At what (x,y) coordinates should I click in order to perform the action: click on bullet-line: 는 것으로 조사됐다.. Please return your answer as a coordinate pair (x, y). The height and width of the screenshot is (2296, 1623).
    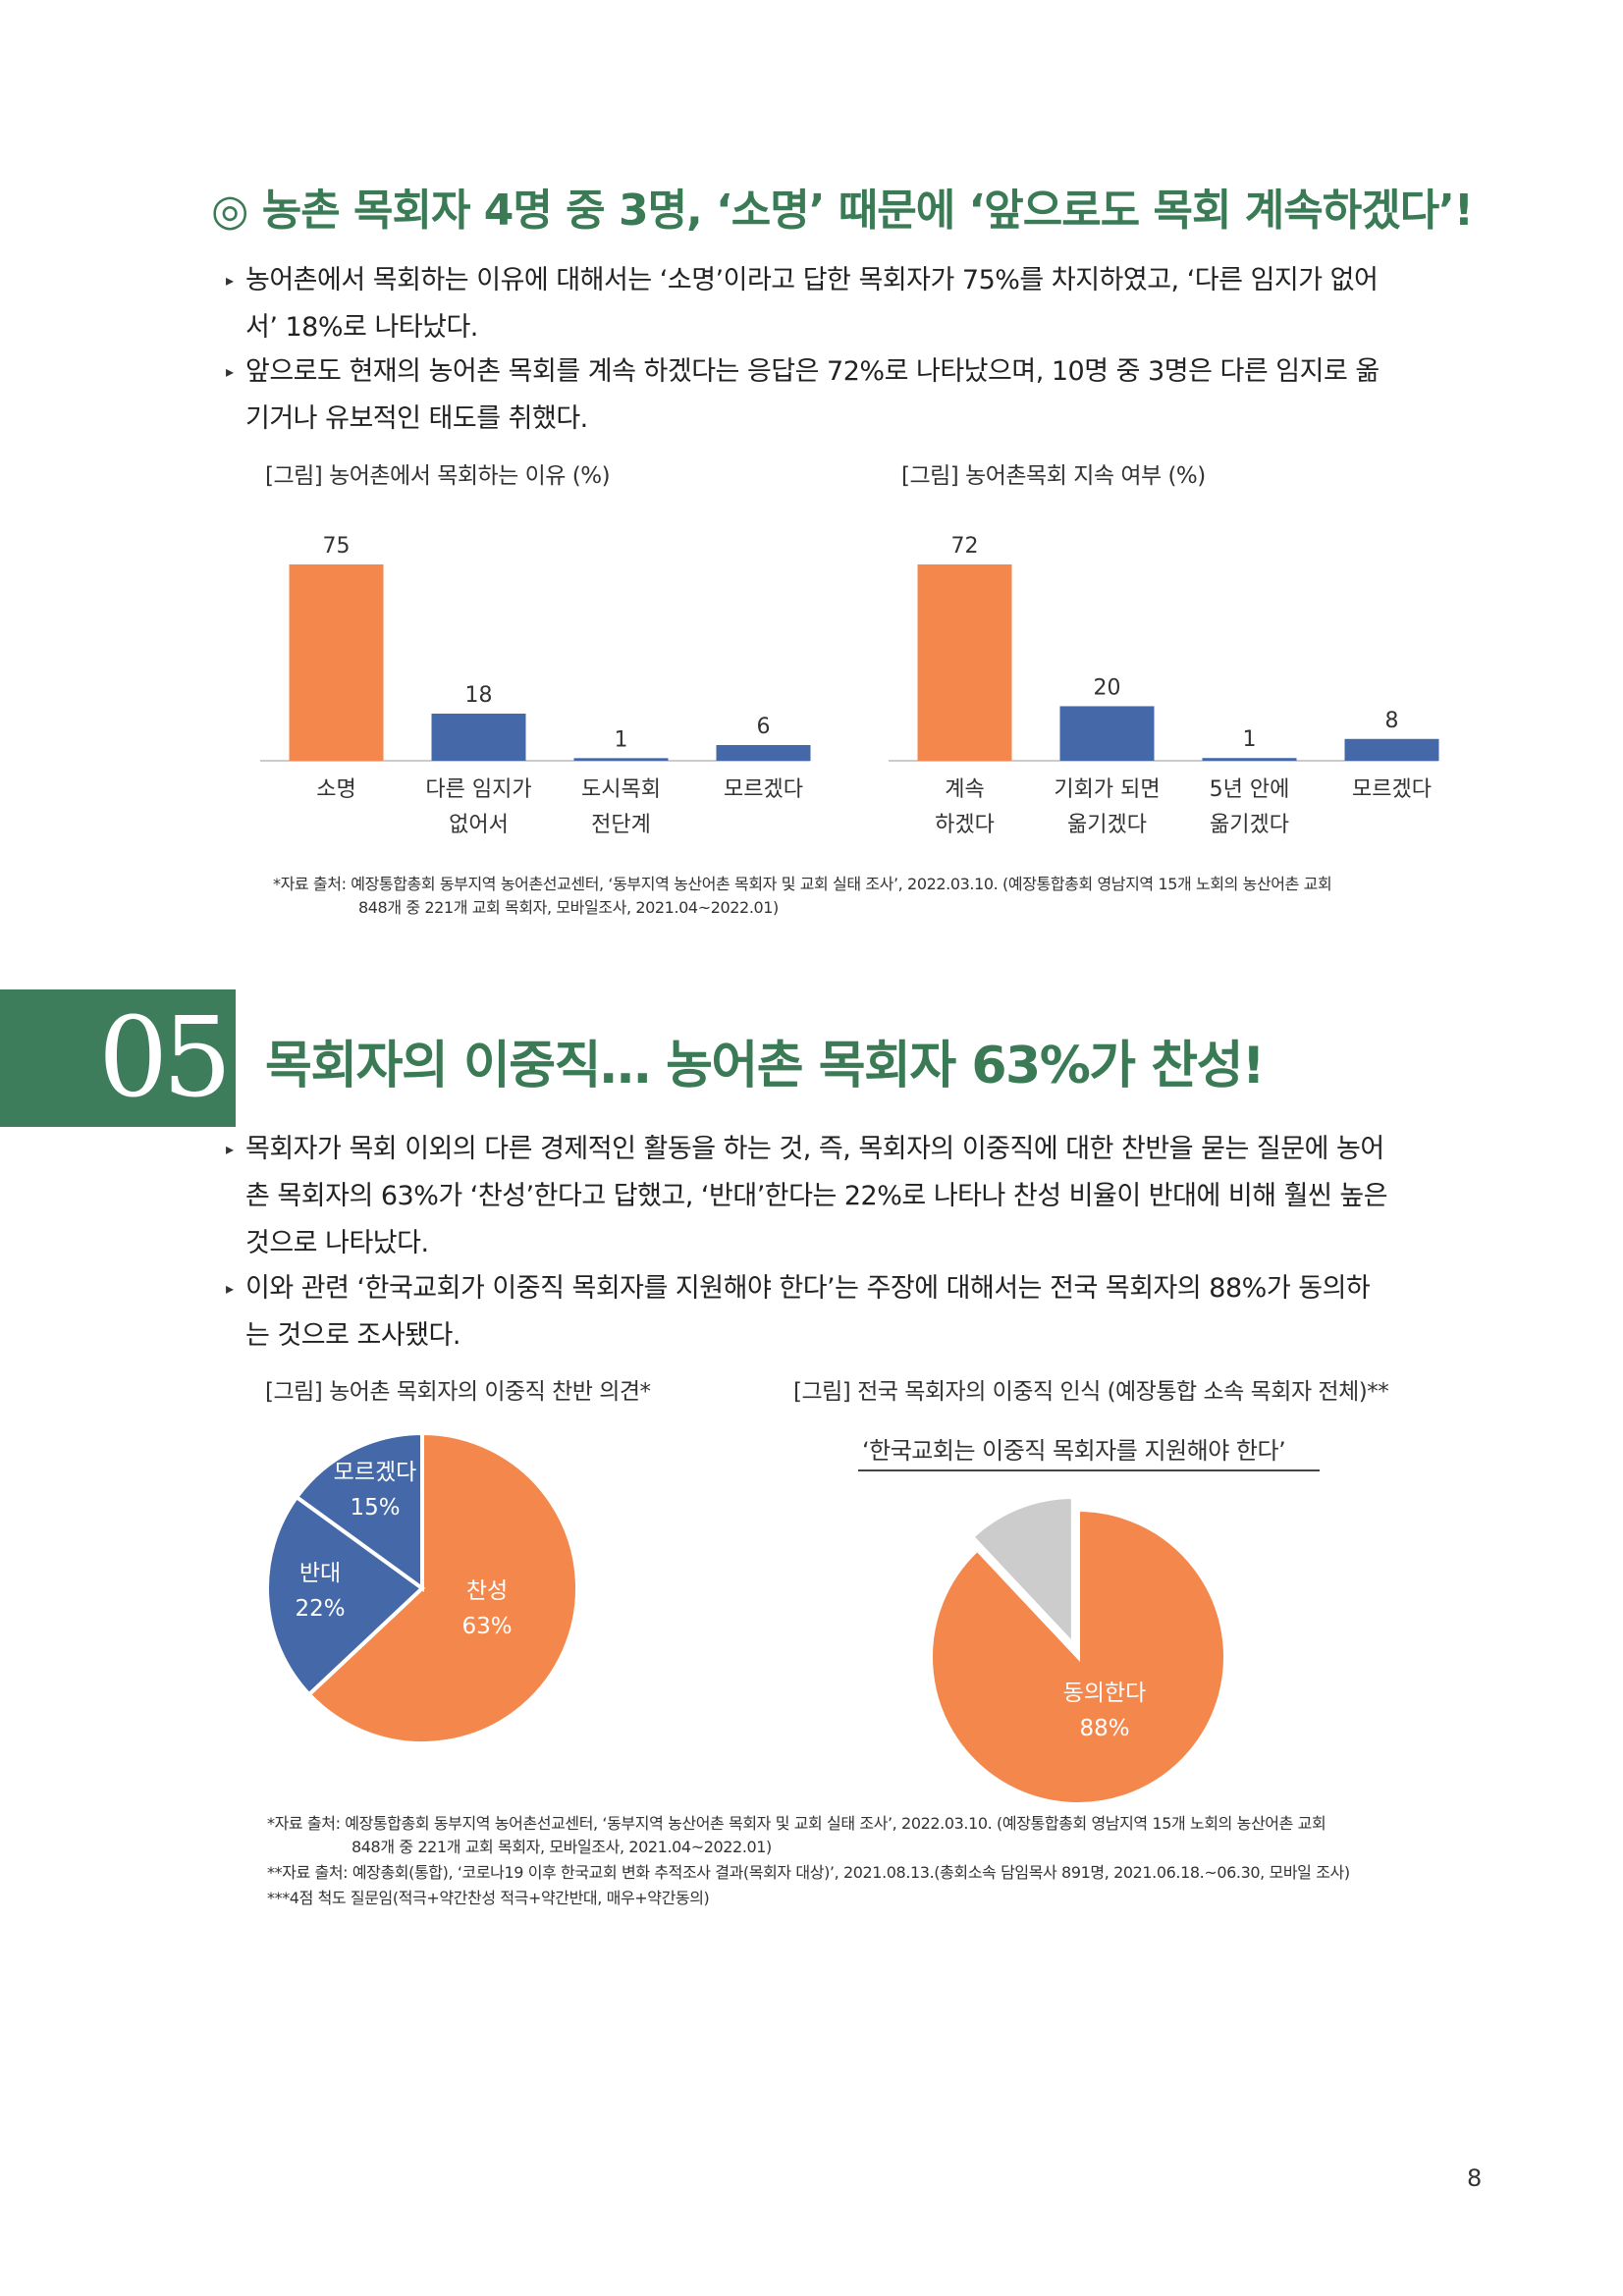
    Looking at the image, I should click on (352, 1336).